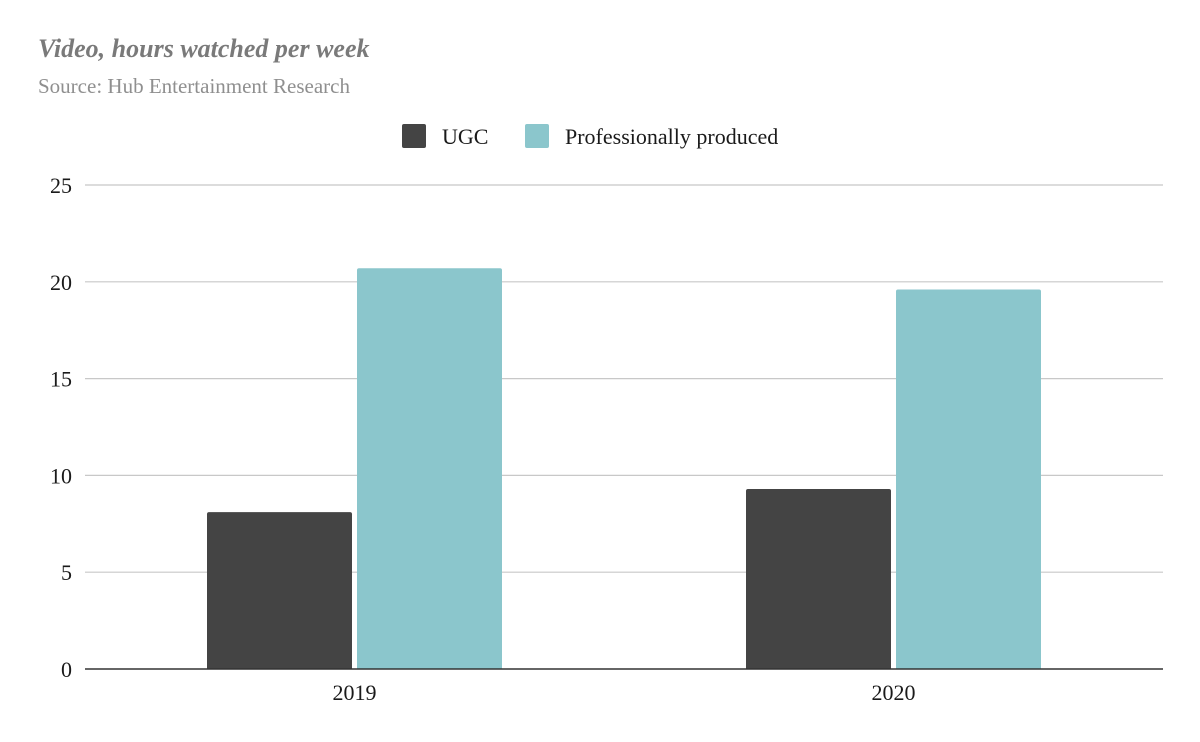 This screenshot has height=742, width=1200. What do you see at coordinates (194, 86) in the screenshot?
I see `chart-subtitle: Source: Hub Entertainment Research` at bounding box center [194, 86].